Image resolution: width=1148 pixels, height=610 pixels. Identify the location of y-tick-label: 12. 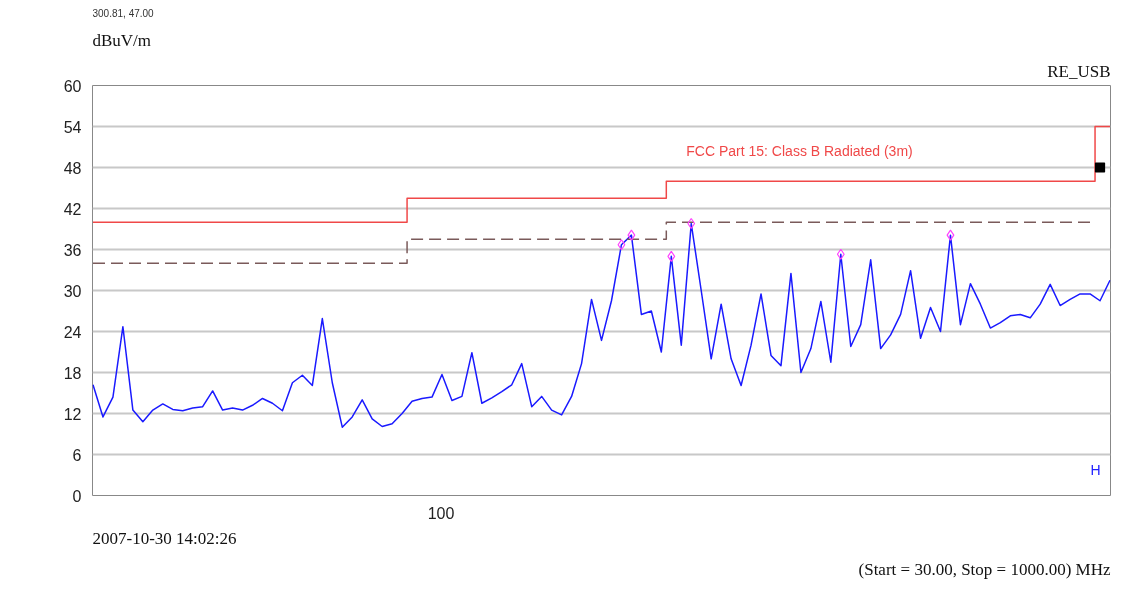
(72, 414).